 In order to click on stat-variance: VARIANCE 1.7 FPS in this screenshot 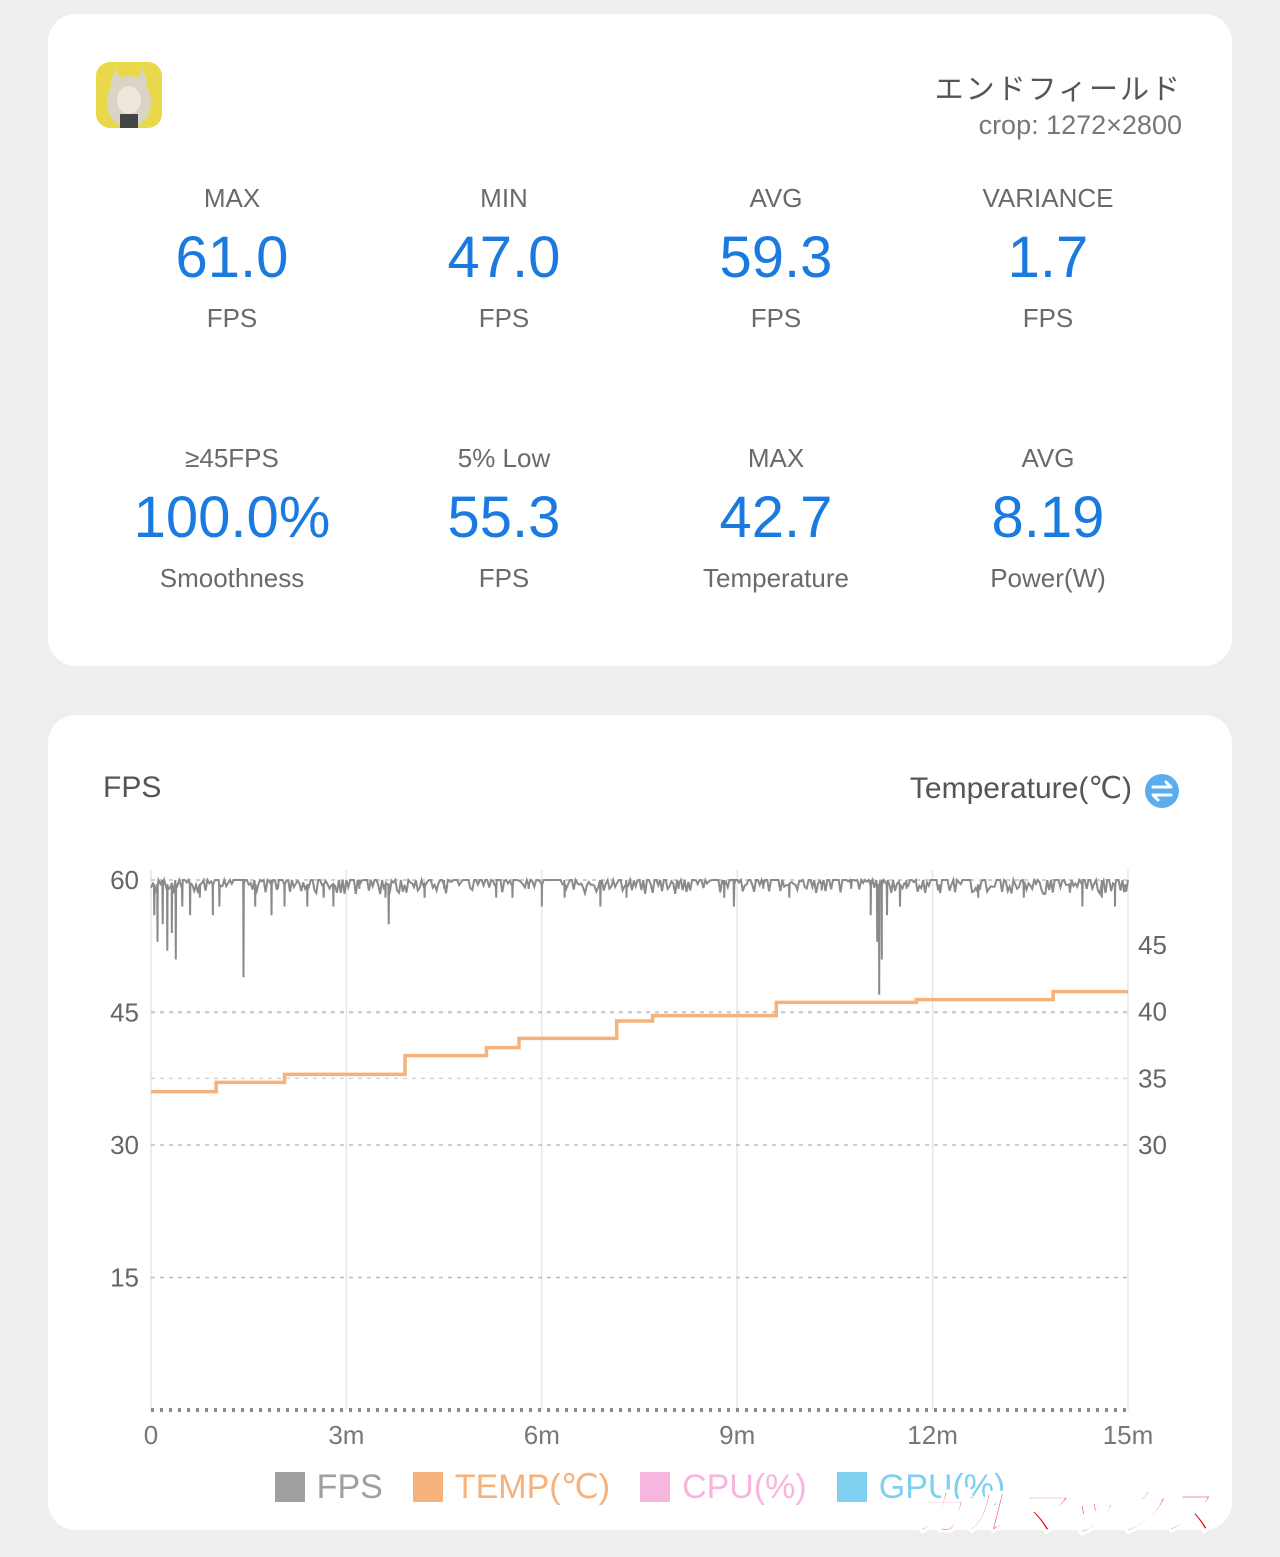, I will do `click(1048, 304)`.